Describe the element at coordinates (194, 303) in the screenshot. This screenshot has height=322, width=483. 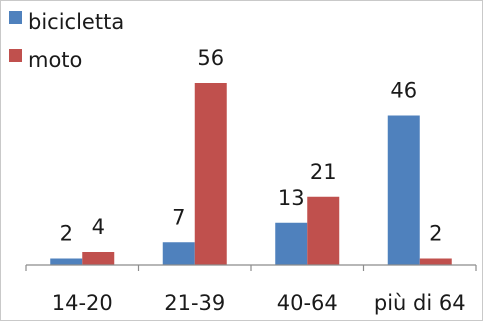
I see `x-tick-label-21-39: 21-39` at that location.